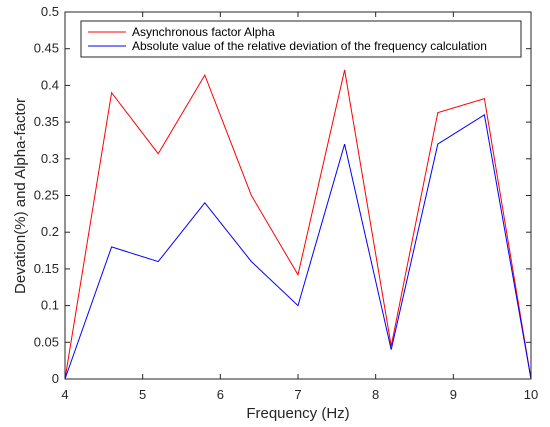 The image size is (550, 427). I want to click on y-tick-label: 0.2, so click(50, 231).